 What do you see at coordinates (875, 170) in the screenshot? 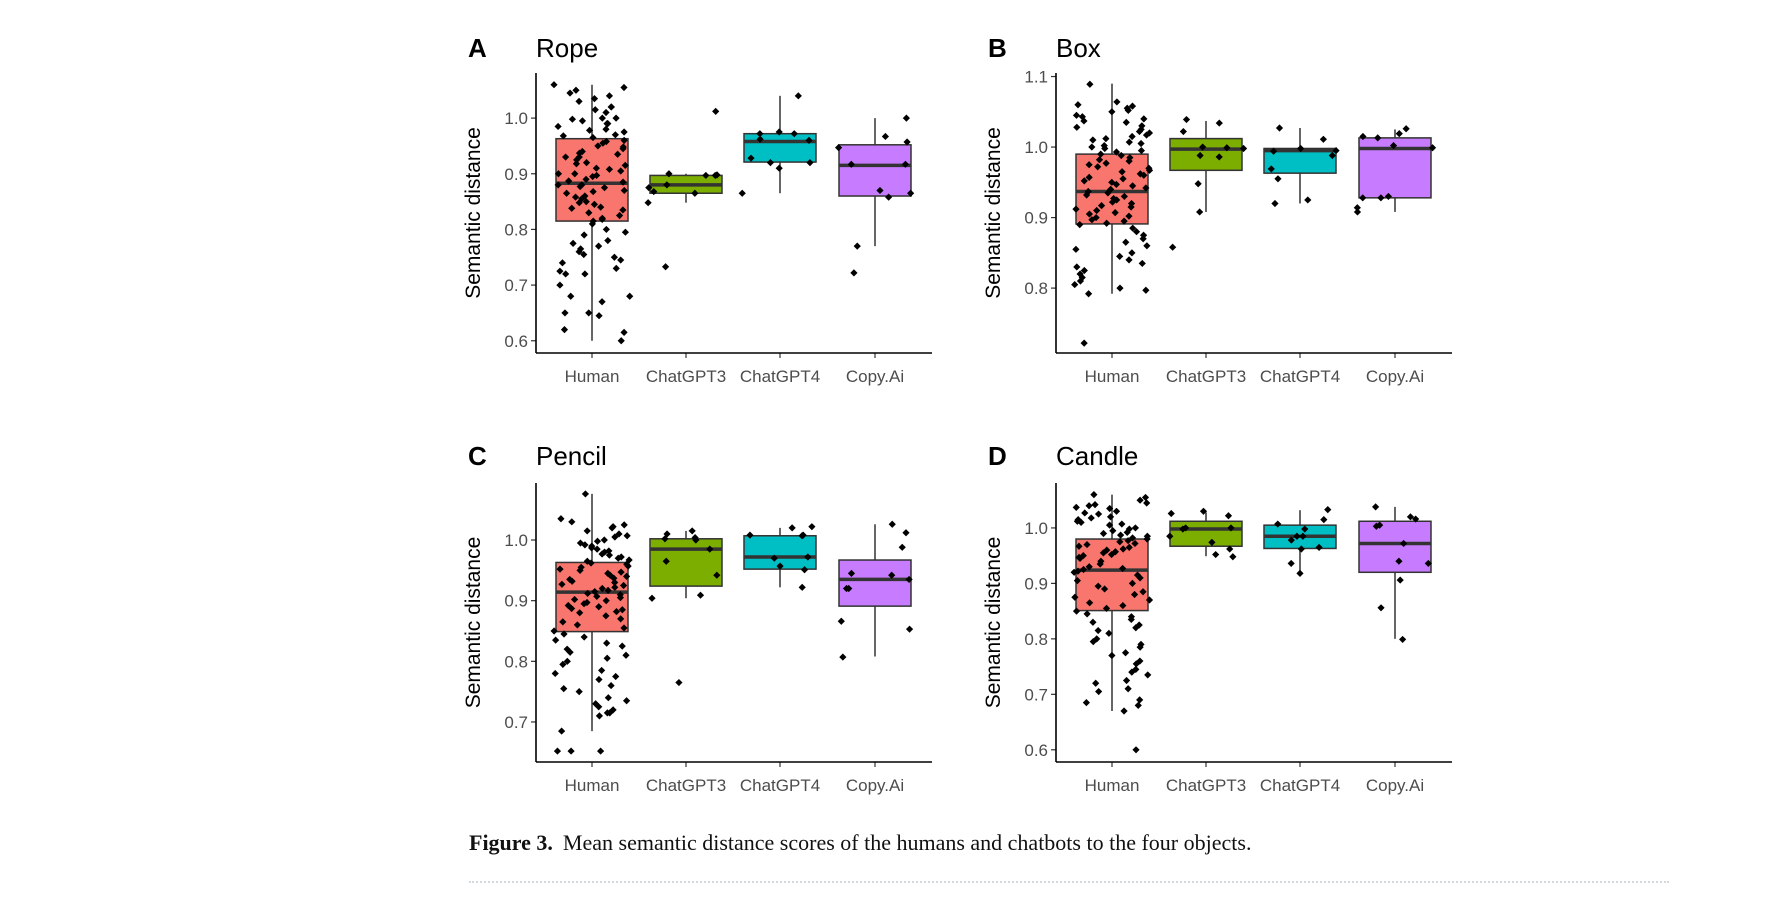
I see `box-copy.ai` at bounding box center [875, 170].